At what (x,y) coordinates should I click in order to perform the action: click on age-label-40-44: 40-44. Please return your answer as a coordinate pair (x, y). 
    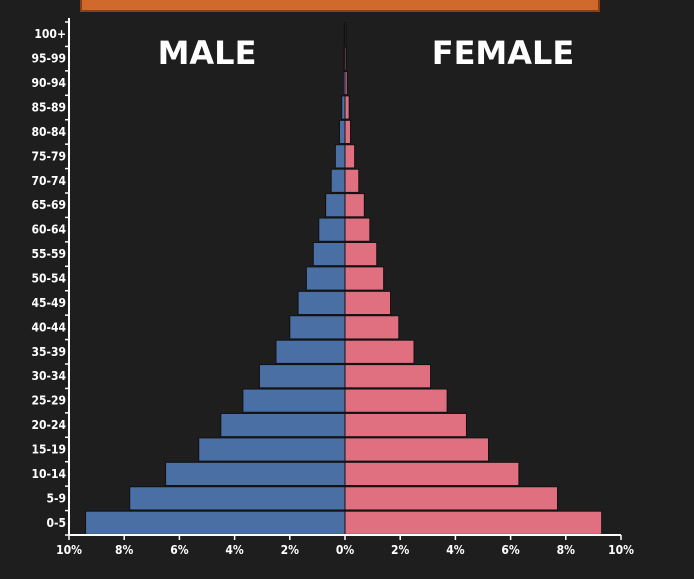
    Looking at the image, I should click on (48, 327).